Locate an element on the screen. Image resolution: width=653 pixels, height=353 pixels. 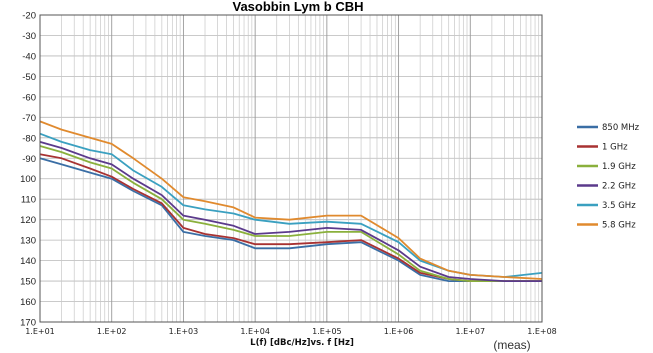
y-tick-label: 100 is located at coordinates (28, 179).